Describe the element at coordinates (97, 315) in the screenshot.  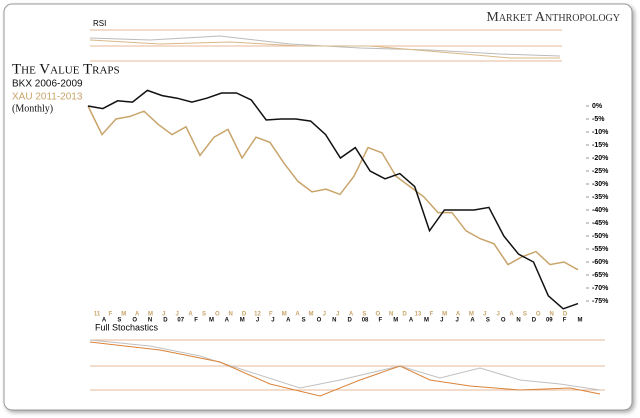
I see `x-tick-label: 11` at that location.